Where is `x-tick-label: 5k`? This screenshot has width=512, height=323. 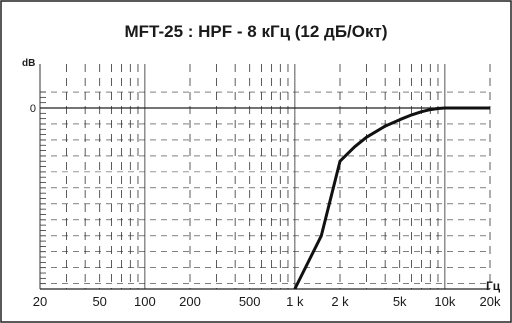 x-tick-label: 5k is located at coordinates (400, 301).